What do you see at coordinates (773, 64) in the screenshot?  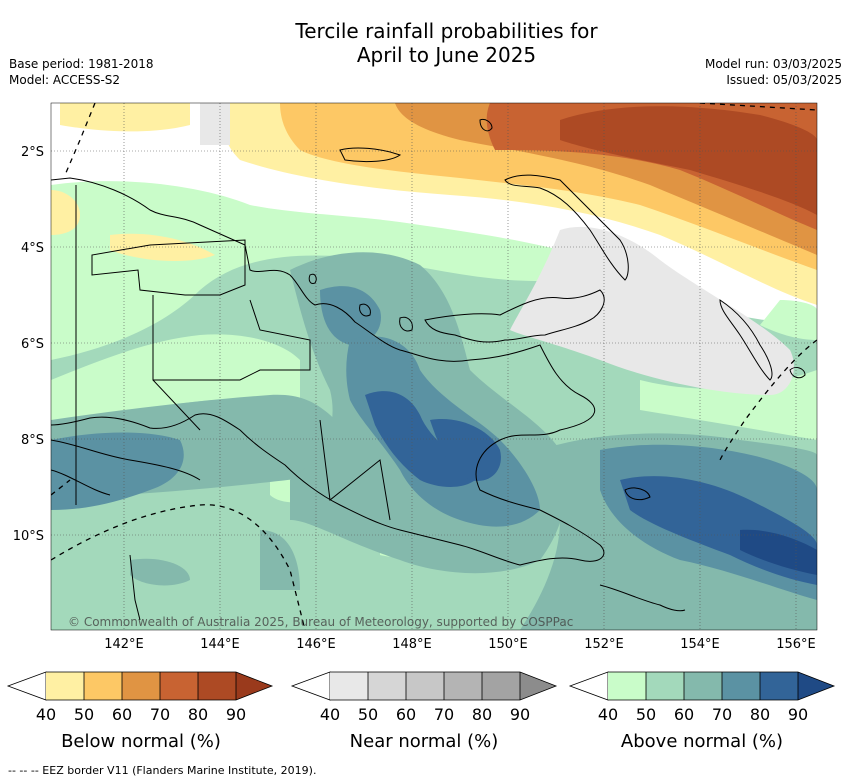 I see `model-run-date: Model run: 03/03/2025` at bounding box center [773, 64].